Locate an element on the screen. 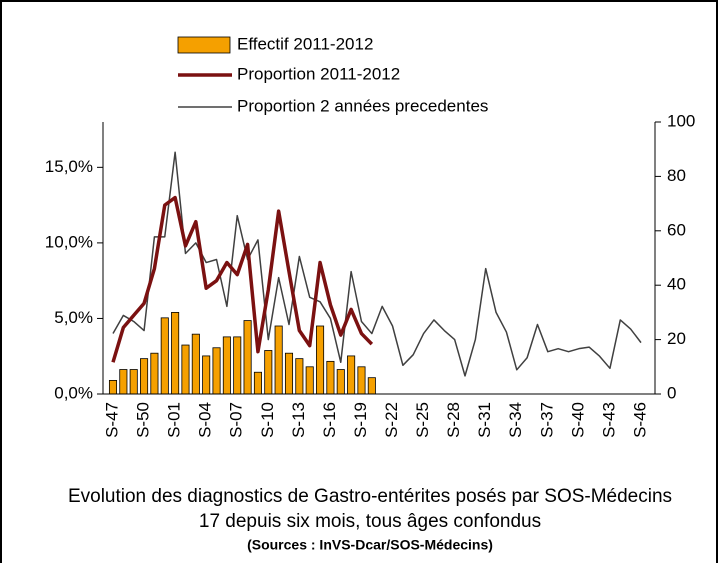  legend-label: Proportion 2011-2012 is located at coordinates (318, 73).